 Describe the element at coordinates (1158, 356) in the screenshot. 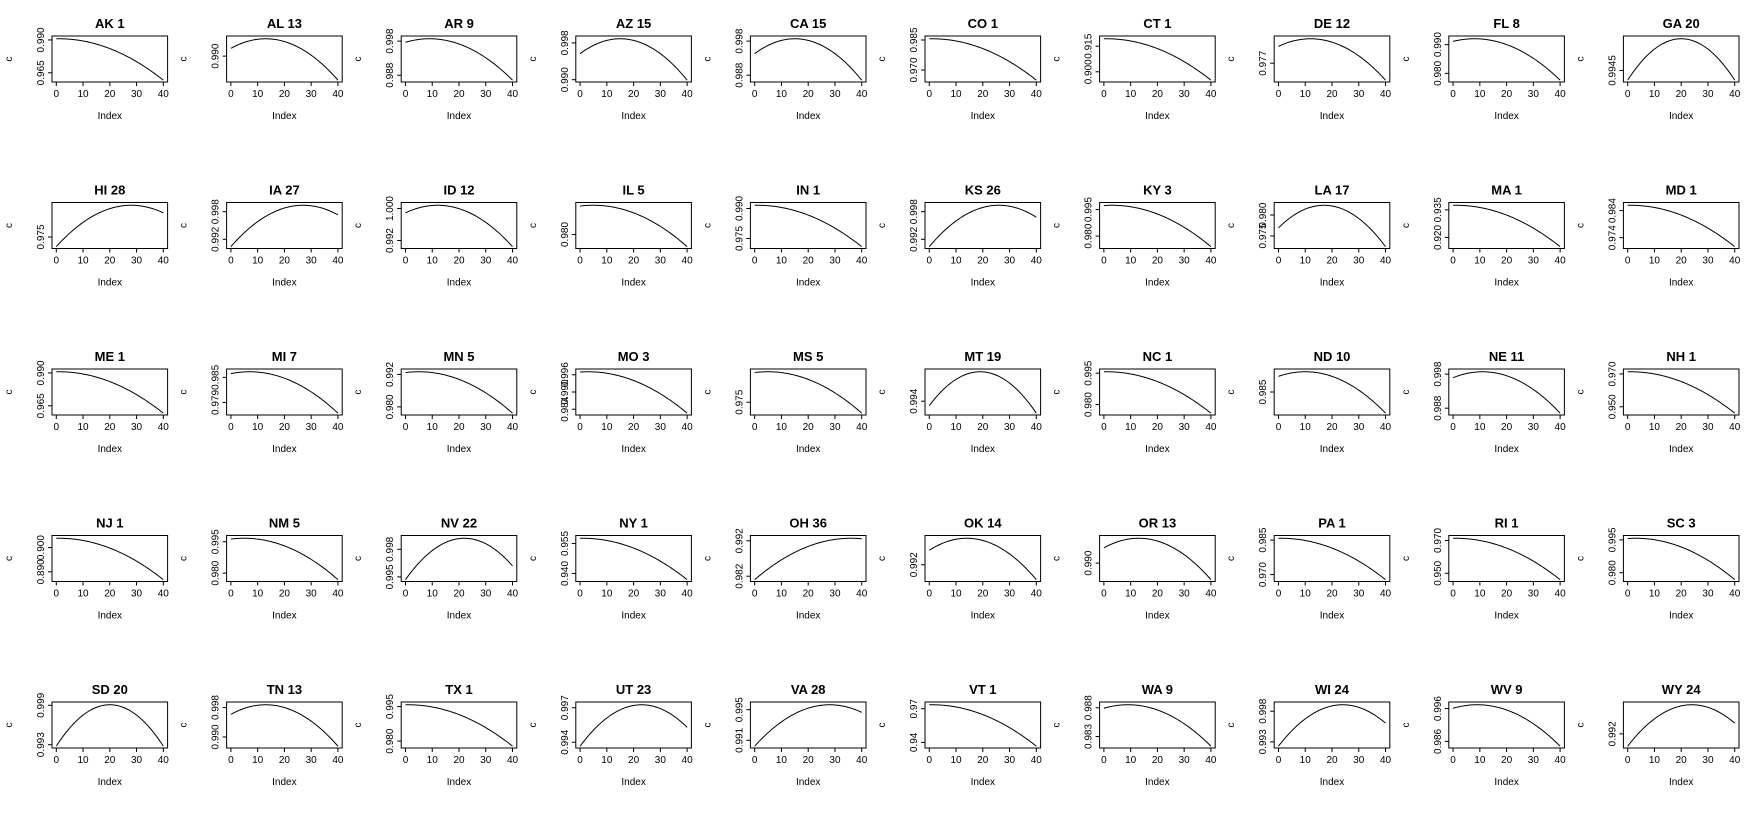

I see `panel-title: NC 1` at that location.